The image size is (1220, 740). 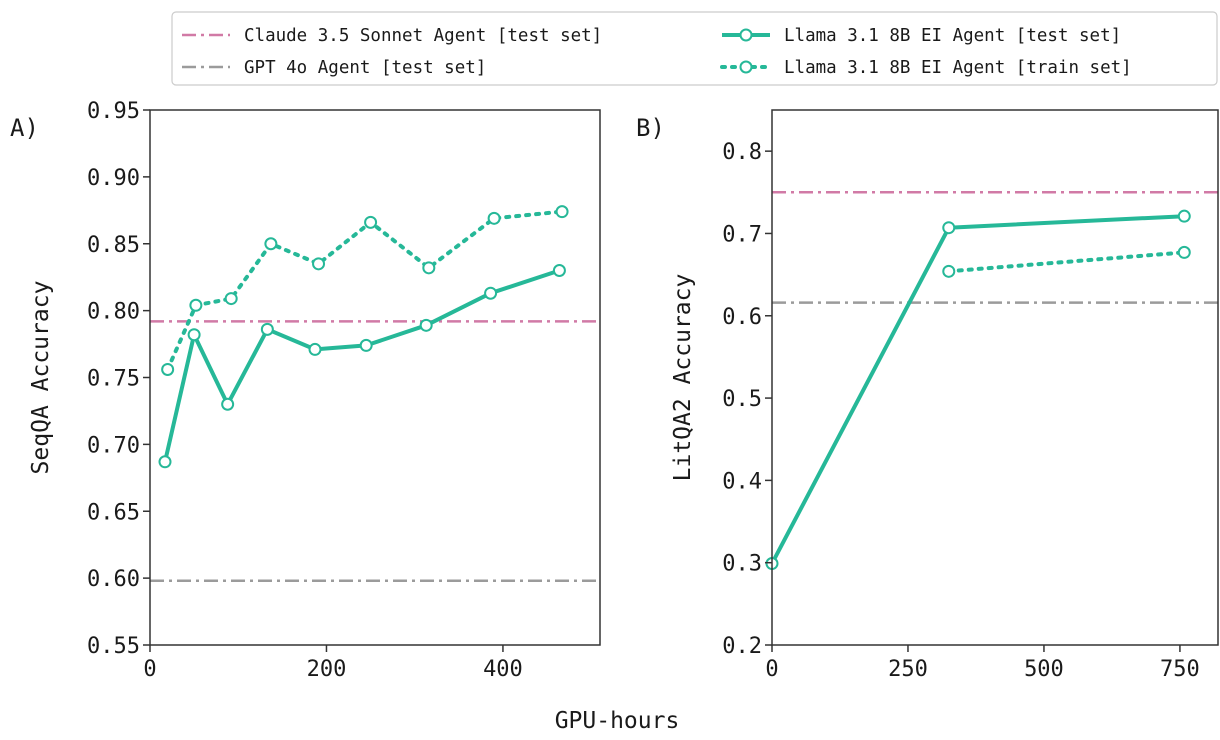 I want to click on y-tick-label: 0.6, so click(x=742, y=317).